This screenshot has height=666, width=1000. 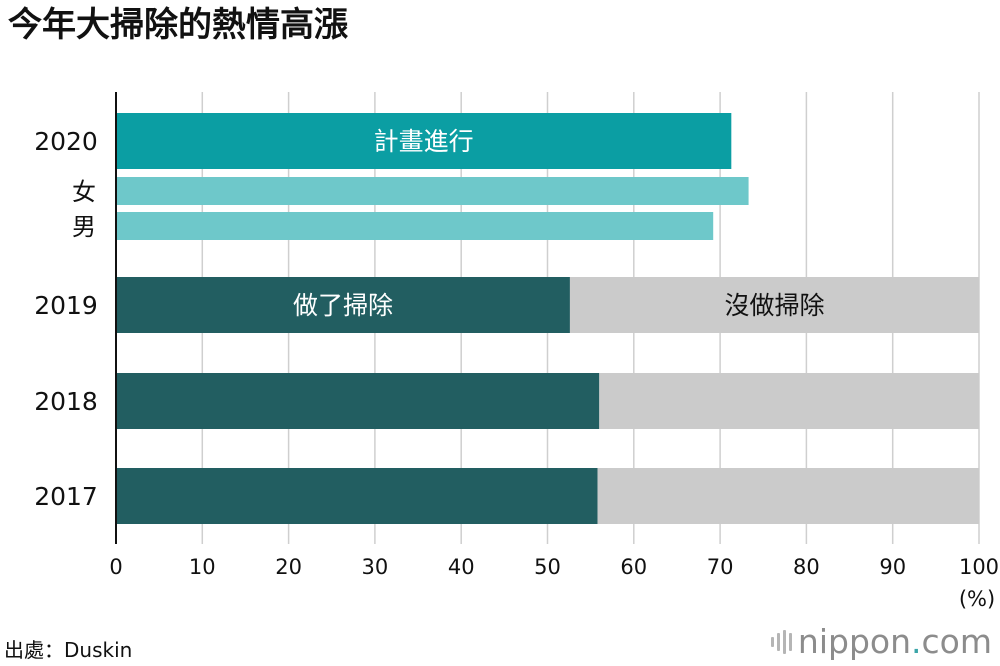 I want to click on chart-title: 今年大掃除的熱情高漲, so click(x=178, y=25).